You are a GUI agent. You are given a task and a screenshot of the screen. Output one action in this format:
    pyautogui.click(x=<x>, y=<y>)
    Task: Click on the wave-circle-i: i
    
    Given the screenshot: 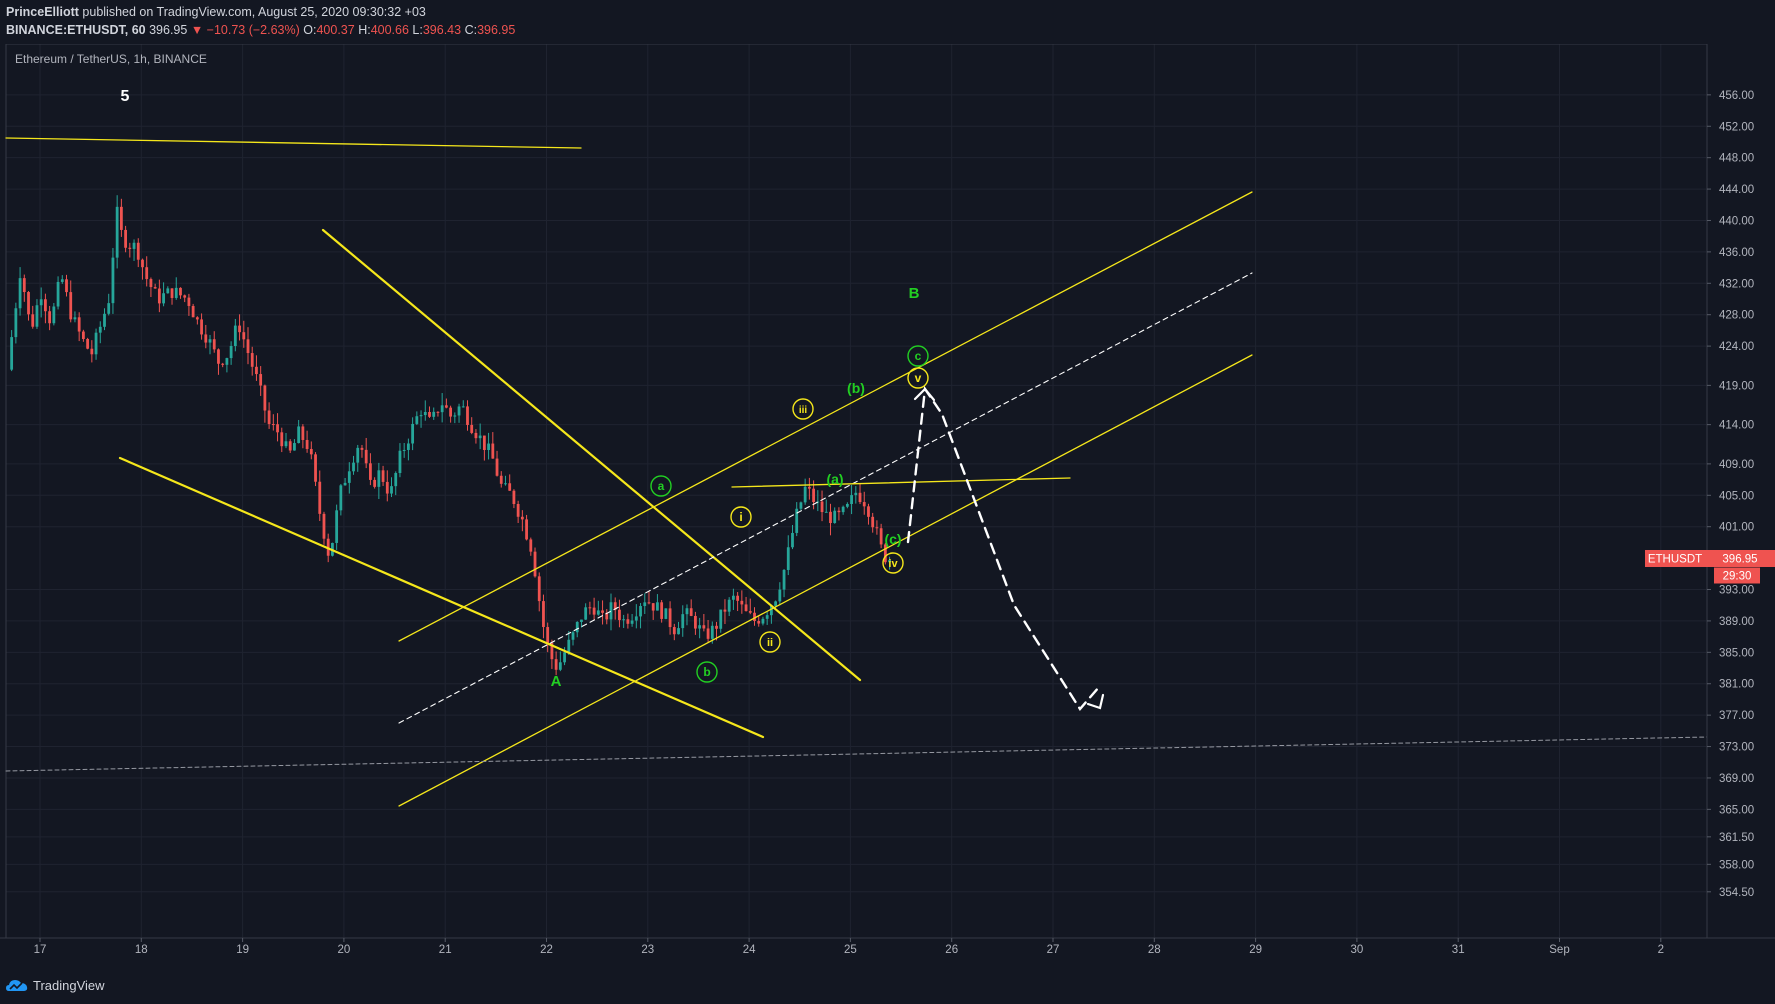 What is the action you would take?
    pyautogui.click(x=741, y=517)
    